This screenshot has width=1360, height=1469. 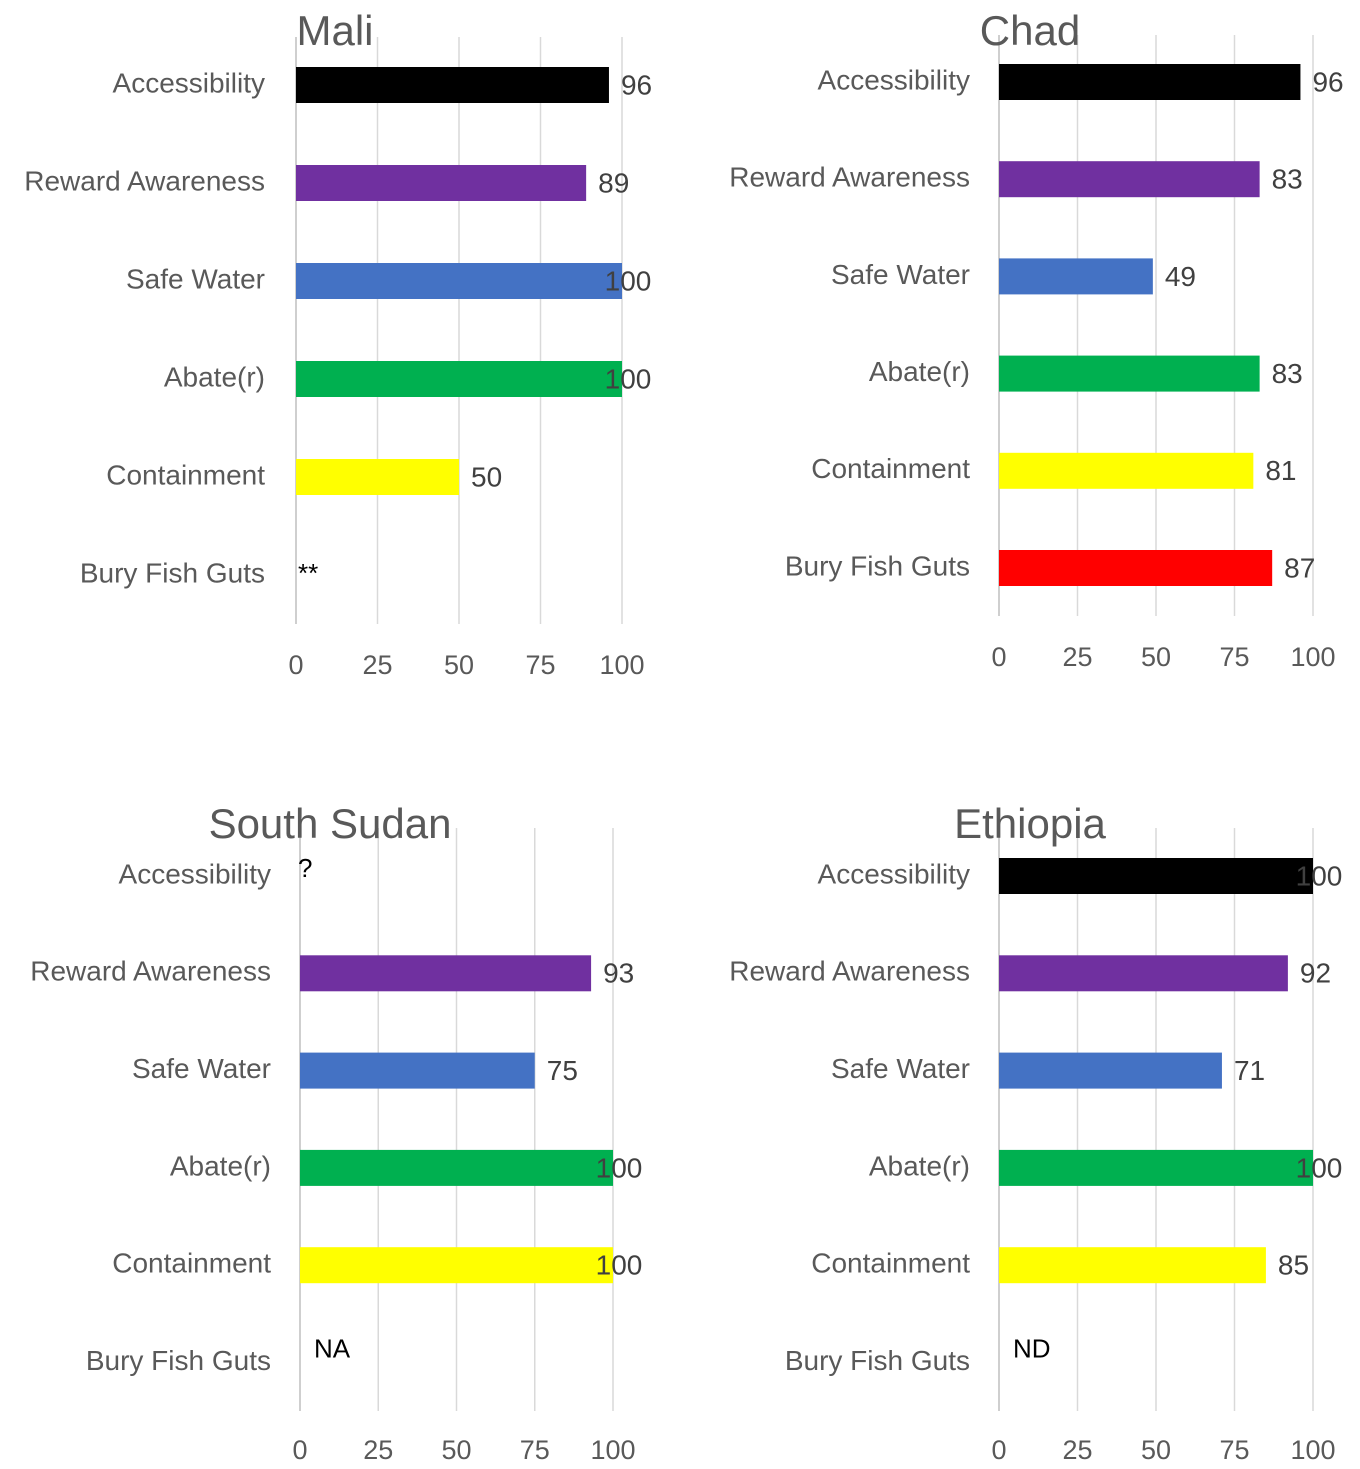 I want to click on data-label: 81, so click(x=1280, y=470).